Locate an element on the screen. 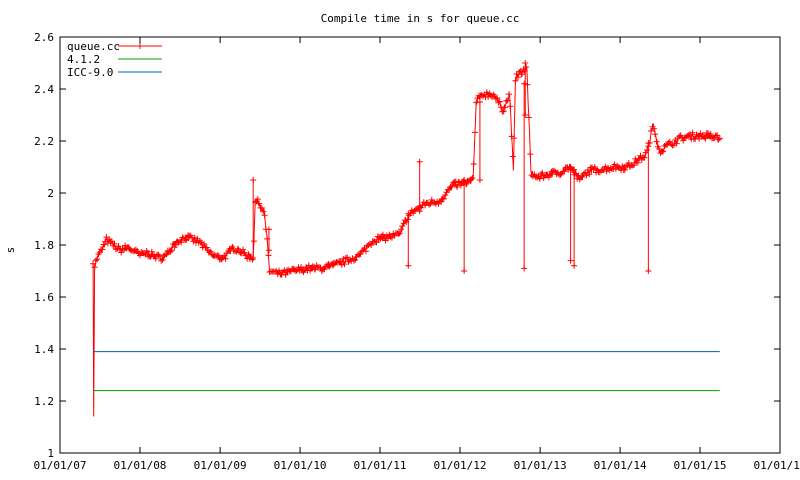 The image size is (800, 480). y-tick-label: 1.8 is located at coordinates (44, 245).